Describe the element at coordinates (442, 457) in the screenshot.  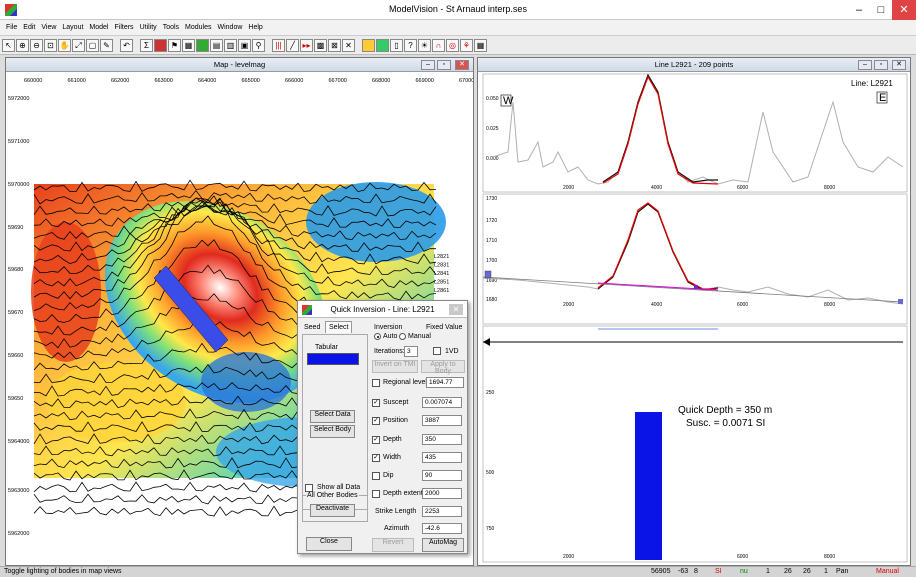
I see `width-input: 435` at that location.